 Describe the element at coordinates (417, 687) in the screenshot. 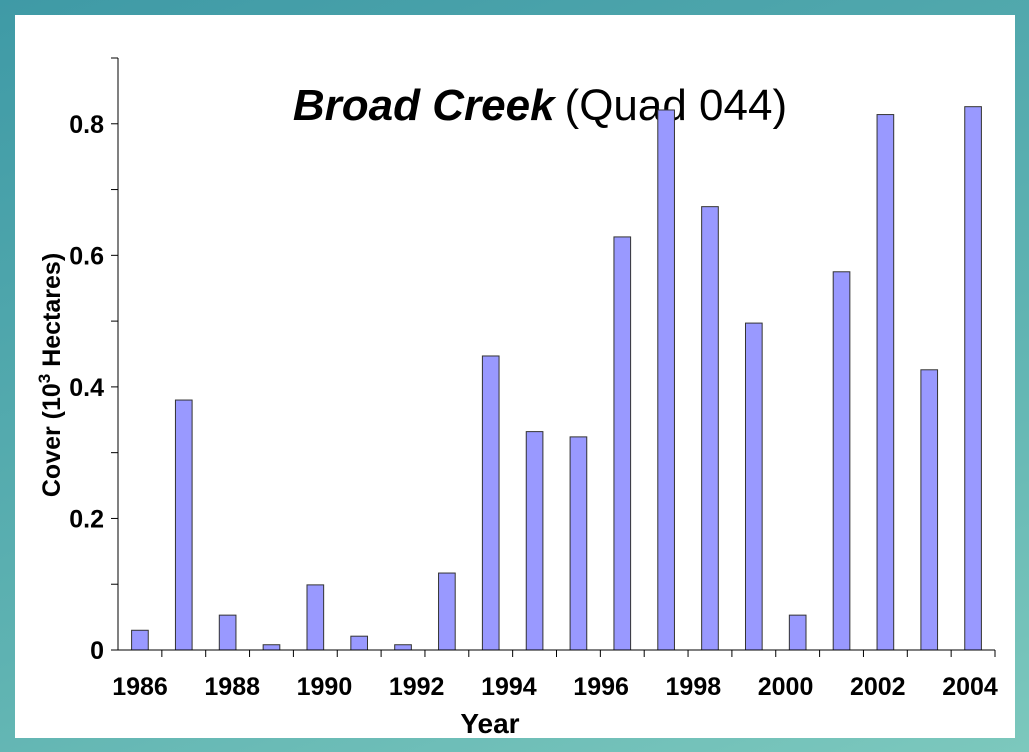

I see `x-tick-label: 1992` at that location.